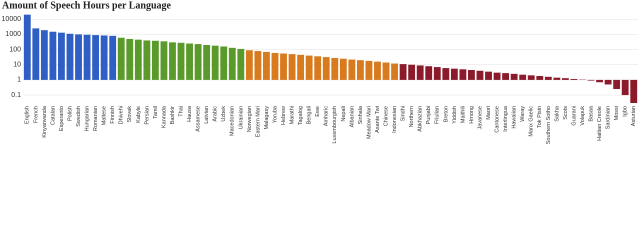 The width and height of the screenshot is (640, 240). Describe the element at coordinates (284, 115) in the screenshot. I see `x-tick-label: Hebrew` at that location.